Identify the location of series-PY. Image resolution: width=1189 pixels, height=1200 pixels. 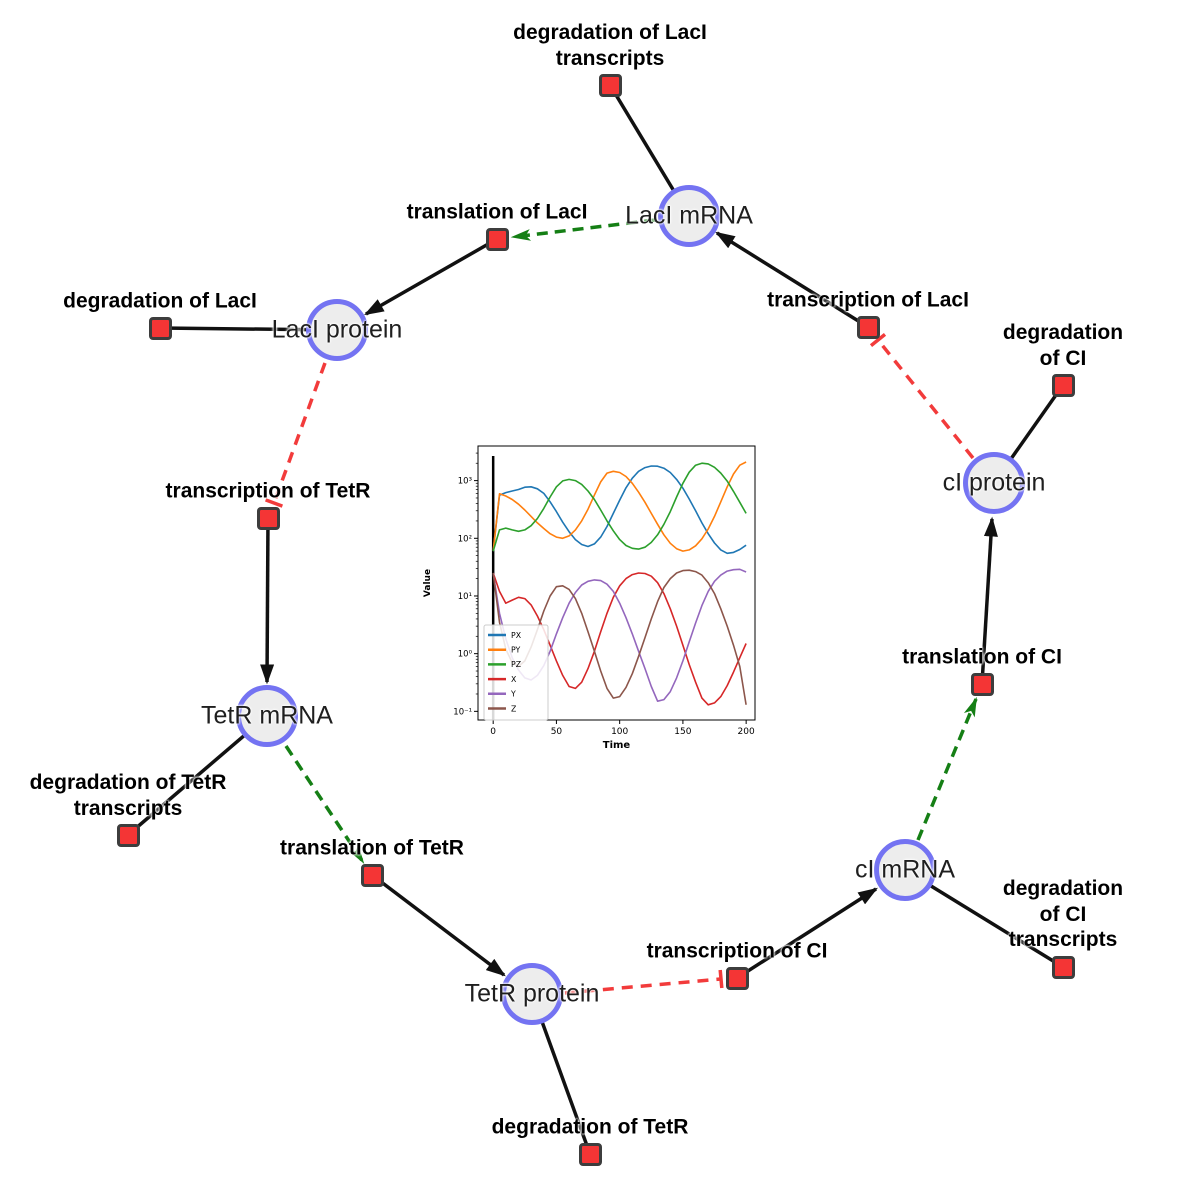
(619, 506).